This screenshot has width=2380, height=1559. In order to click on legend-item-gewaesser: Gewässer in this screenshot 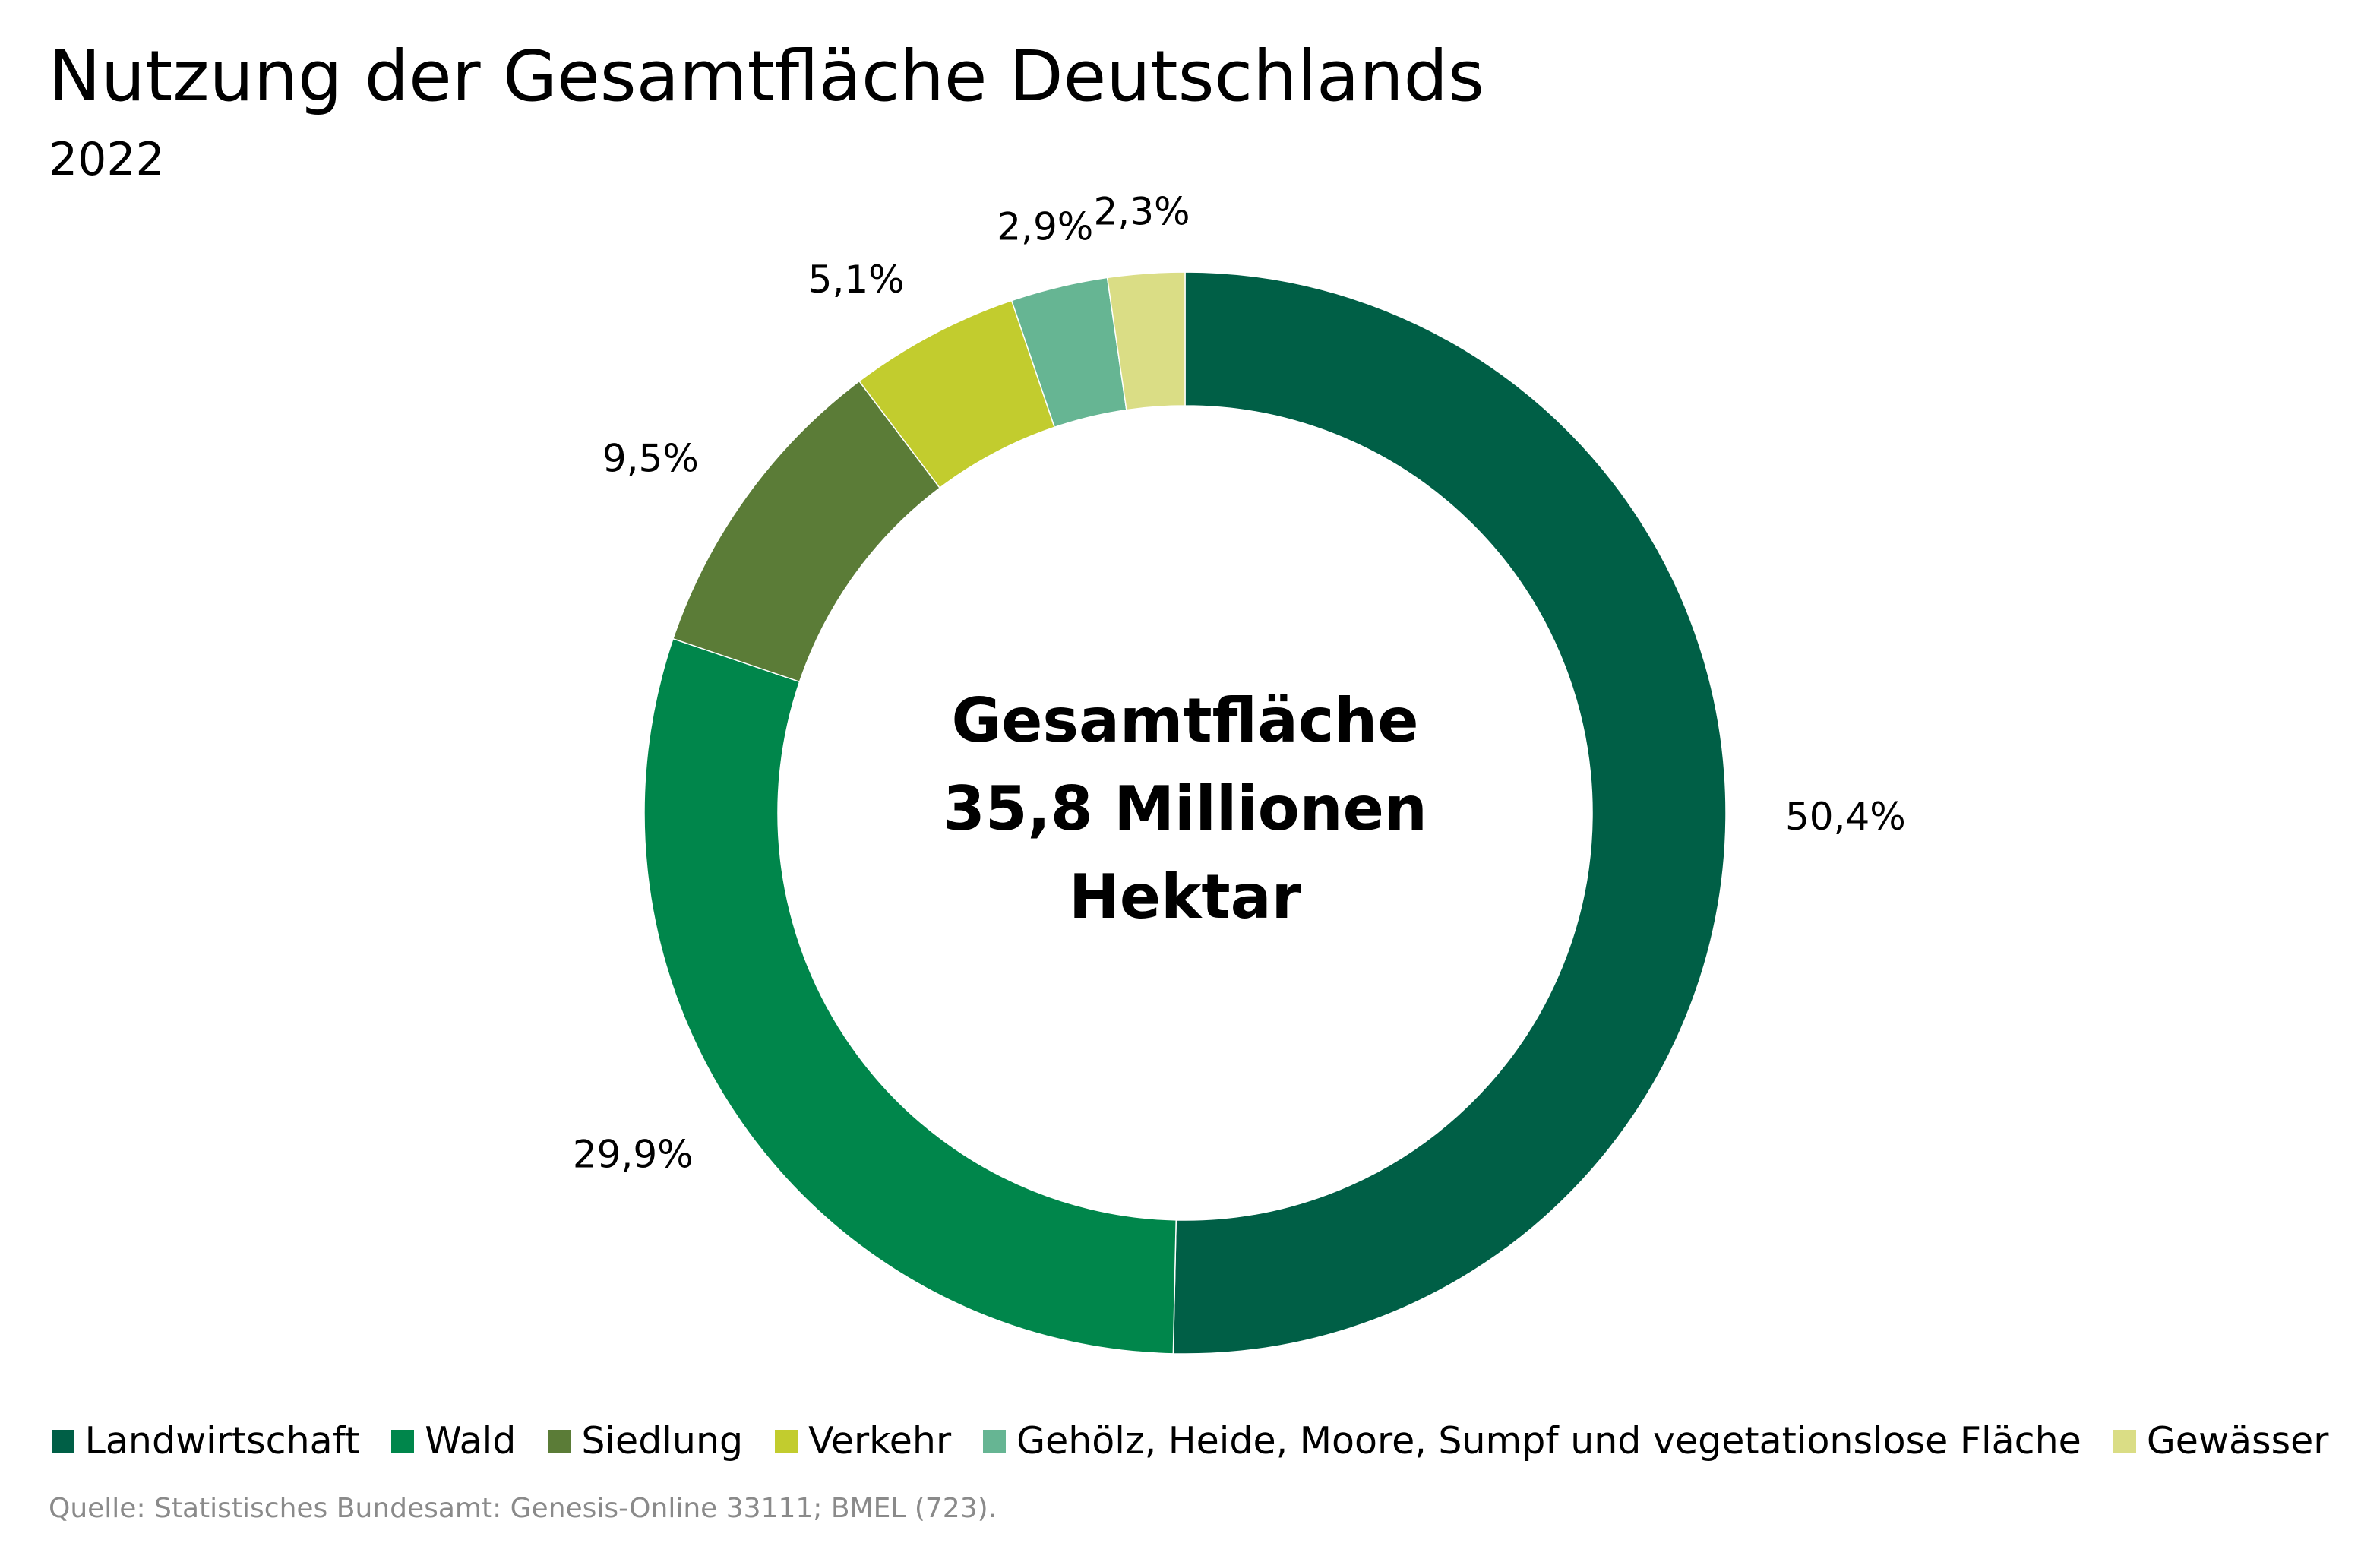, I will do `click(2221, 1441)`.